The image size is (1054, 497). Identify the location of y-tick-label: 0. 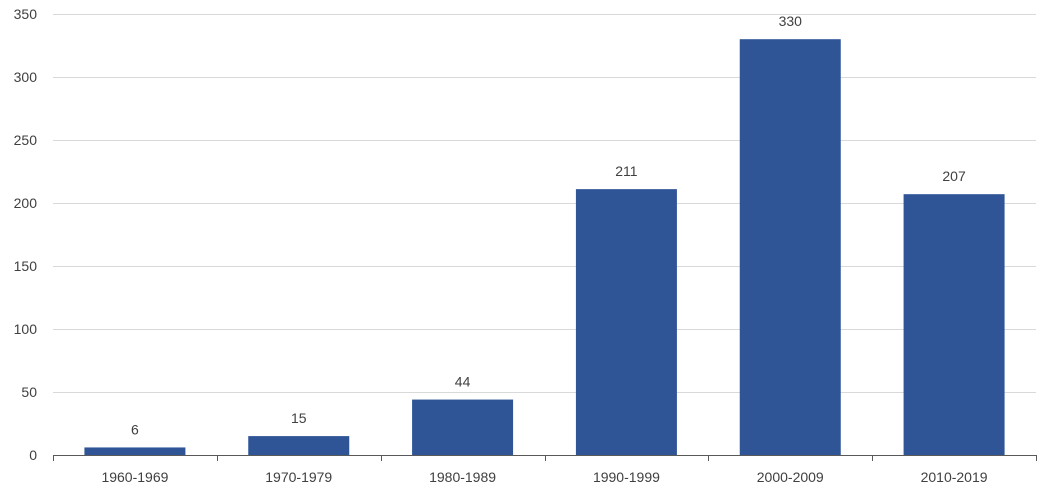
(33, 455).